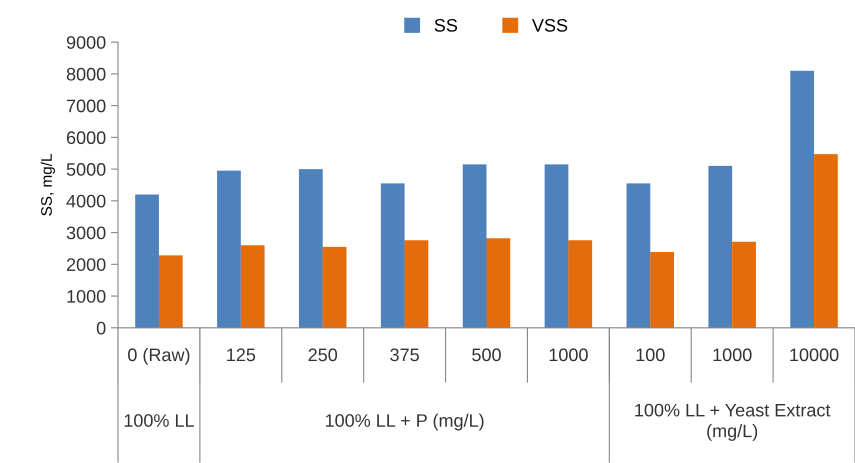 The width and height of the screenshot is (855, 463). What do you see at coordinates (814, 355) in the screenshot?
I see `x-tick-label: 10000` at bounding box center [814, 355].